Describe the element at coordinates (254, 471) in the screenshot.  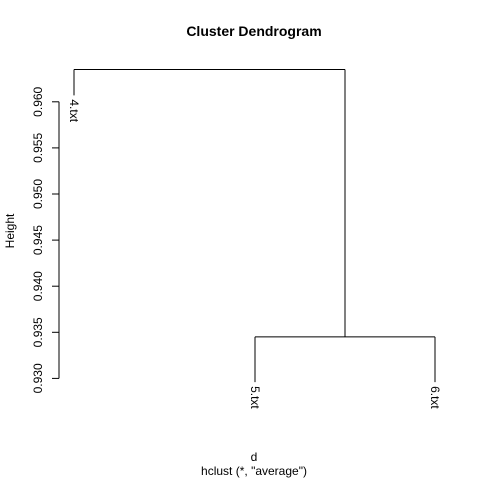
I see `chart-subtitle: hclust (*, "average")` at that location.